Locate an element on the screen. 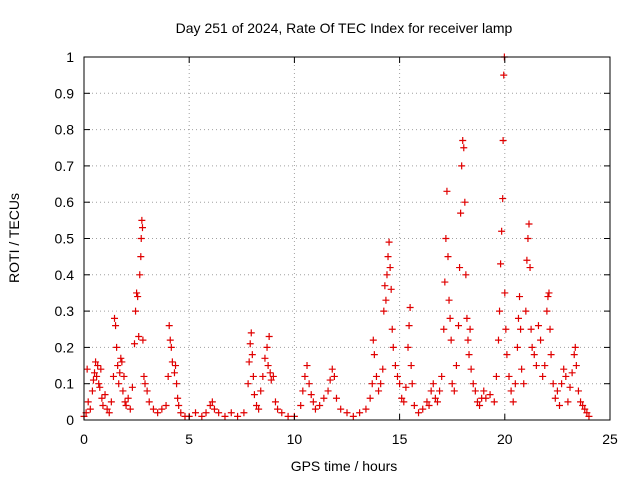 The height and width of the screenshot is (480, 640). x-tick-label: 20 is located at coordinates (505, 439).